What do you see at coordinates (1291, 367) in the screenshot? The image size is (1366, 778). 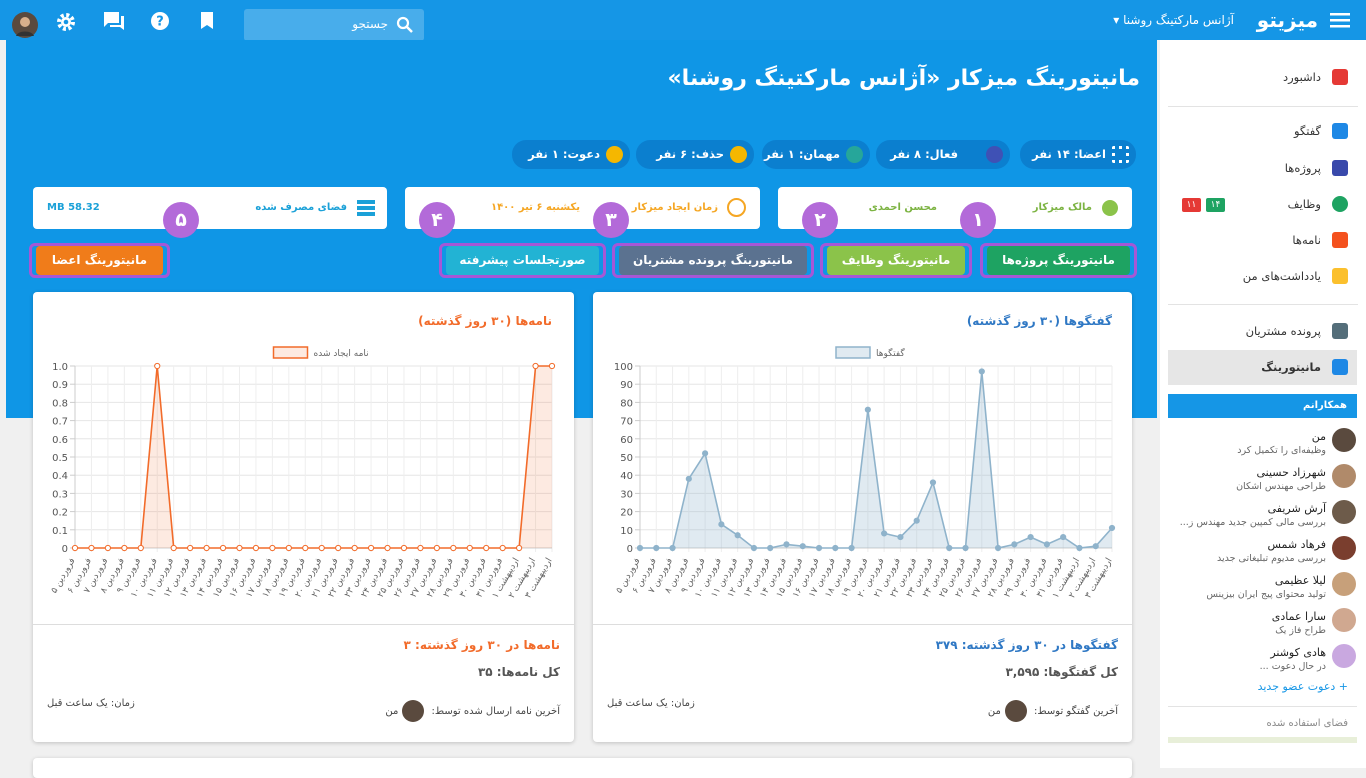 I see `menu-item: مانیتورینگ` at bounding box center [1291, 367].